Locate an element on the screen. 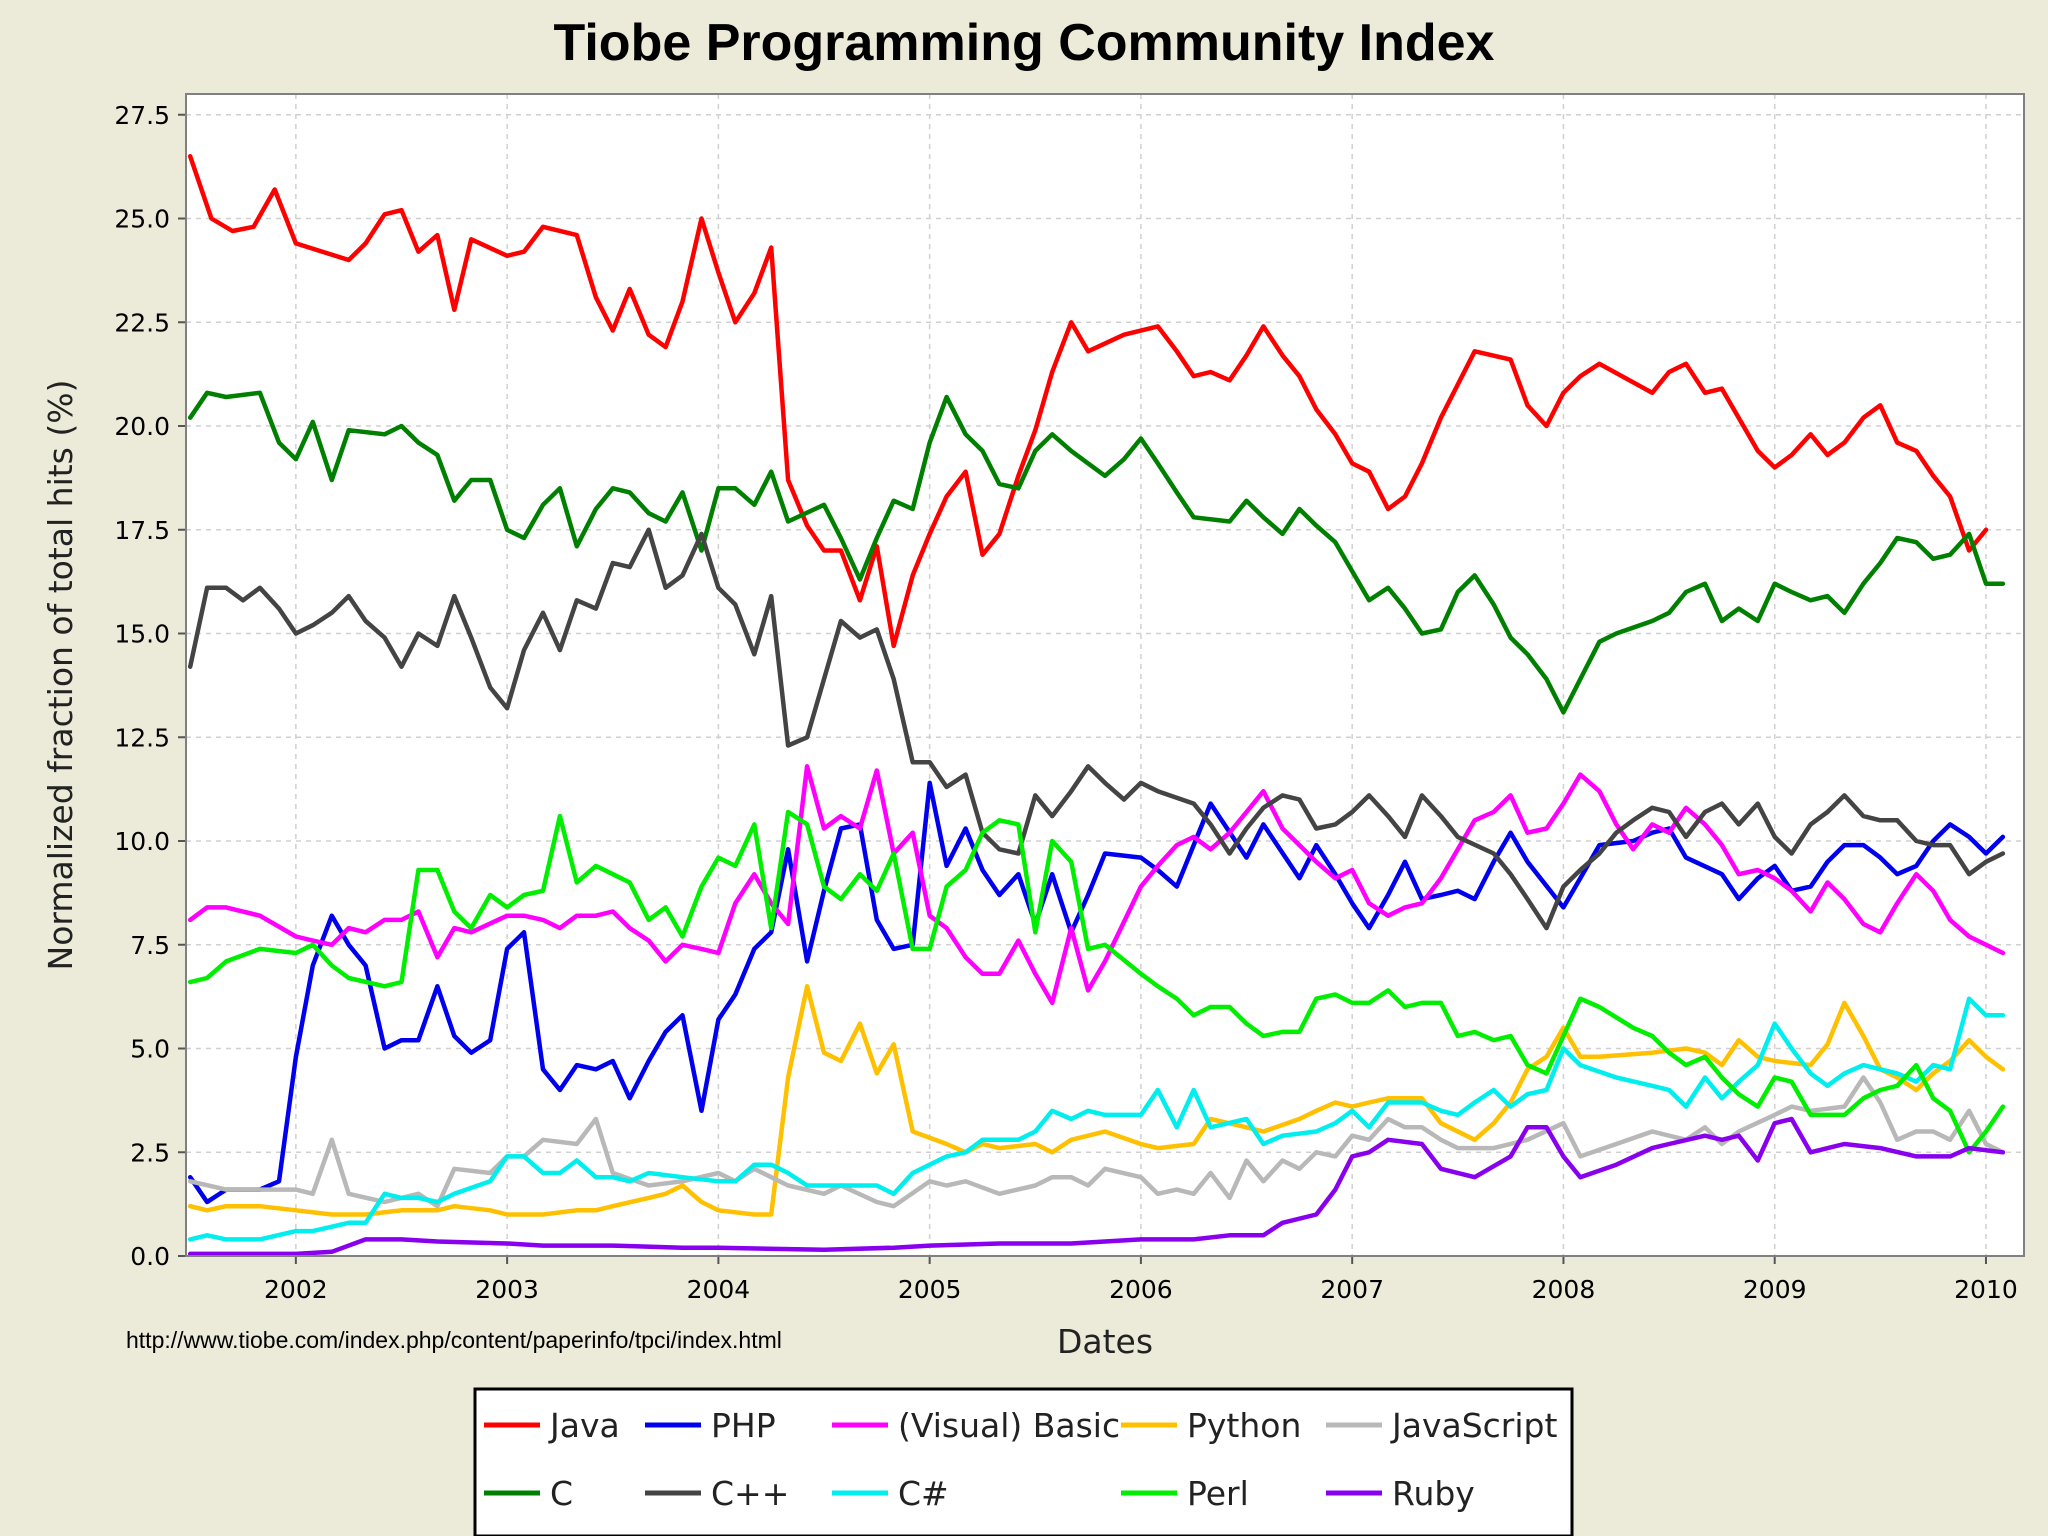 Image resolution: width=2048 pixels, height=1536 pixels. legend-item-c: C is located at coordinates (528, 1493).